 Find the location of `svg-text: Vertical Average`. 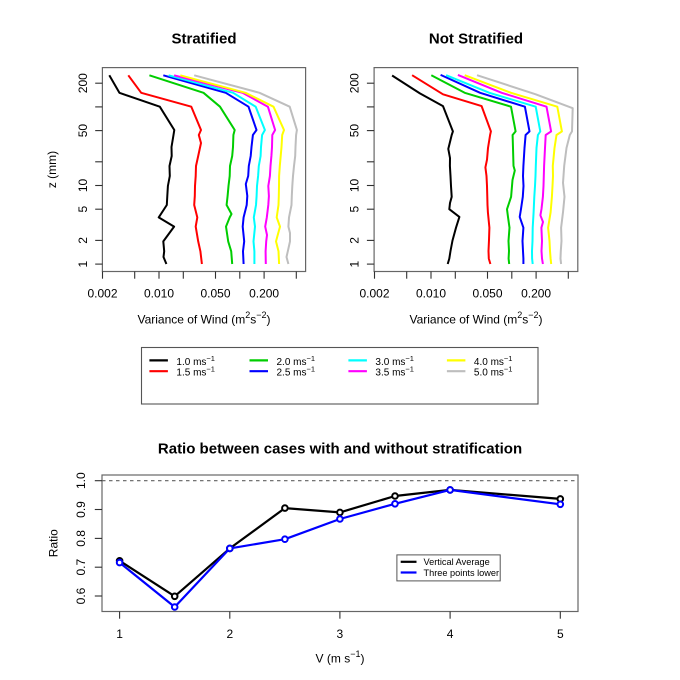

svg-text: Vertical Average is located at coordinates (457, 562).